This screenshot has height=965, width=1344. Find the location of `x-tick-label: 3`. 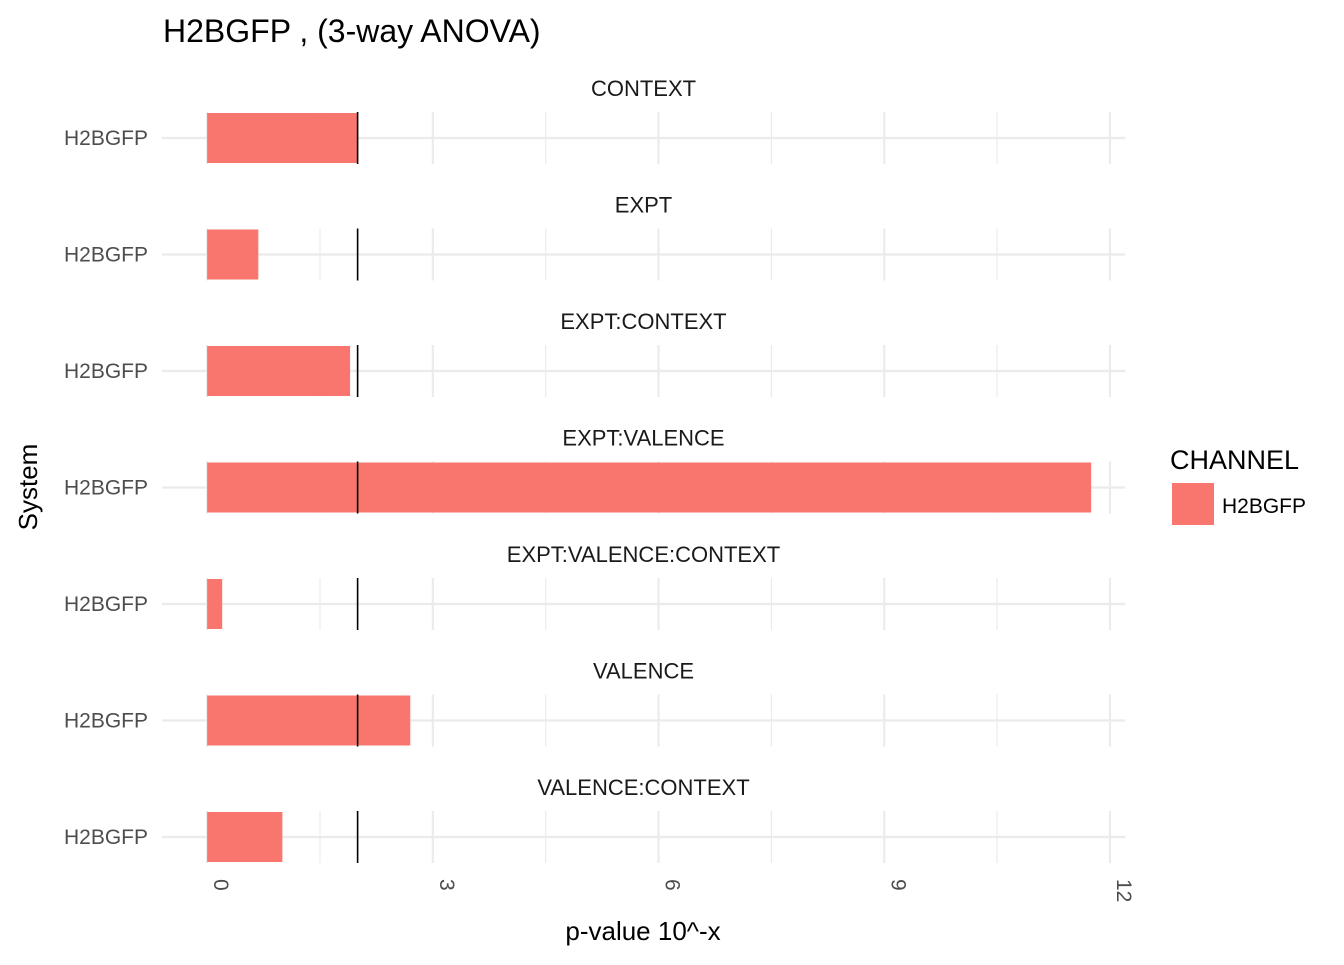

x-tick-label: 3 is located at coordinates (446, 885).